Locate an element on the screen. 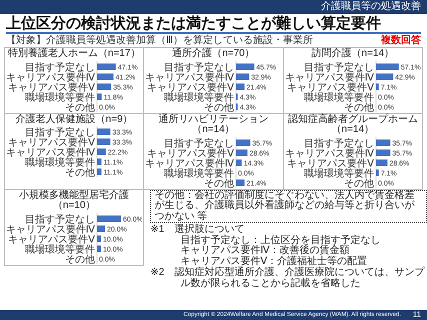  text: 介護職員等の処遇改善 is located at coordinates (371, 7).